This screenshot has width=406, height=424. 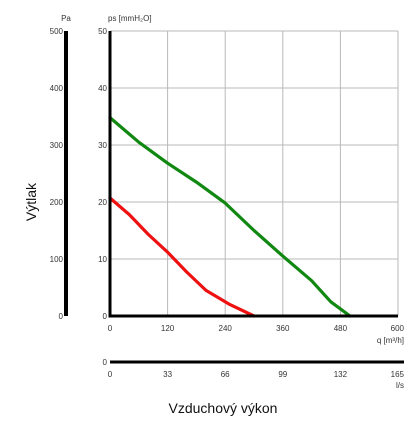 I want to click on pa-tick-label: 200, so click(x=57, y=202).